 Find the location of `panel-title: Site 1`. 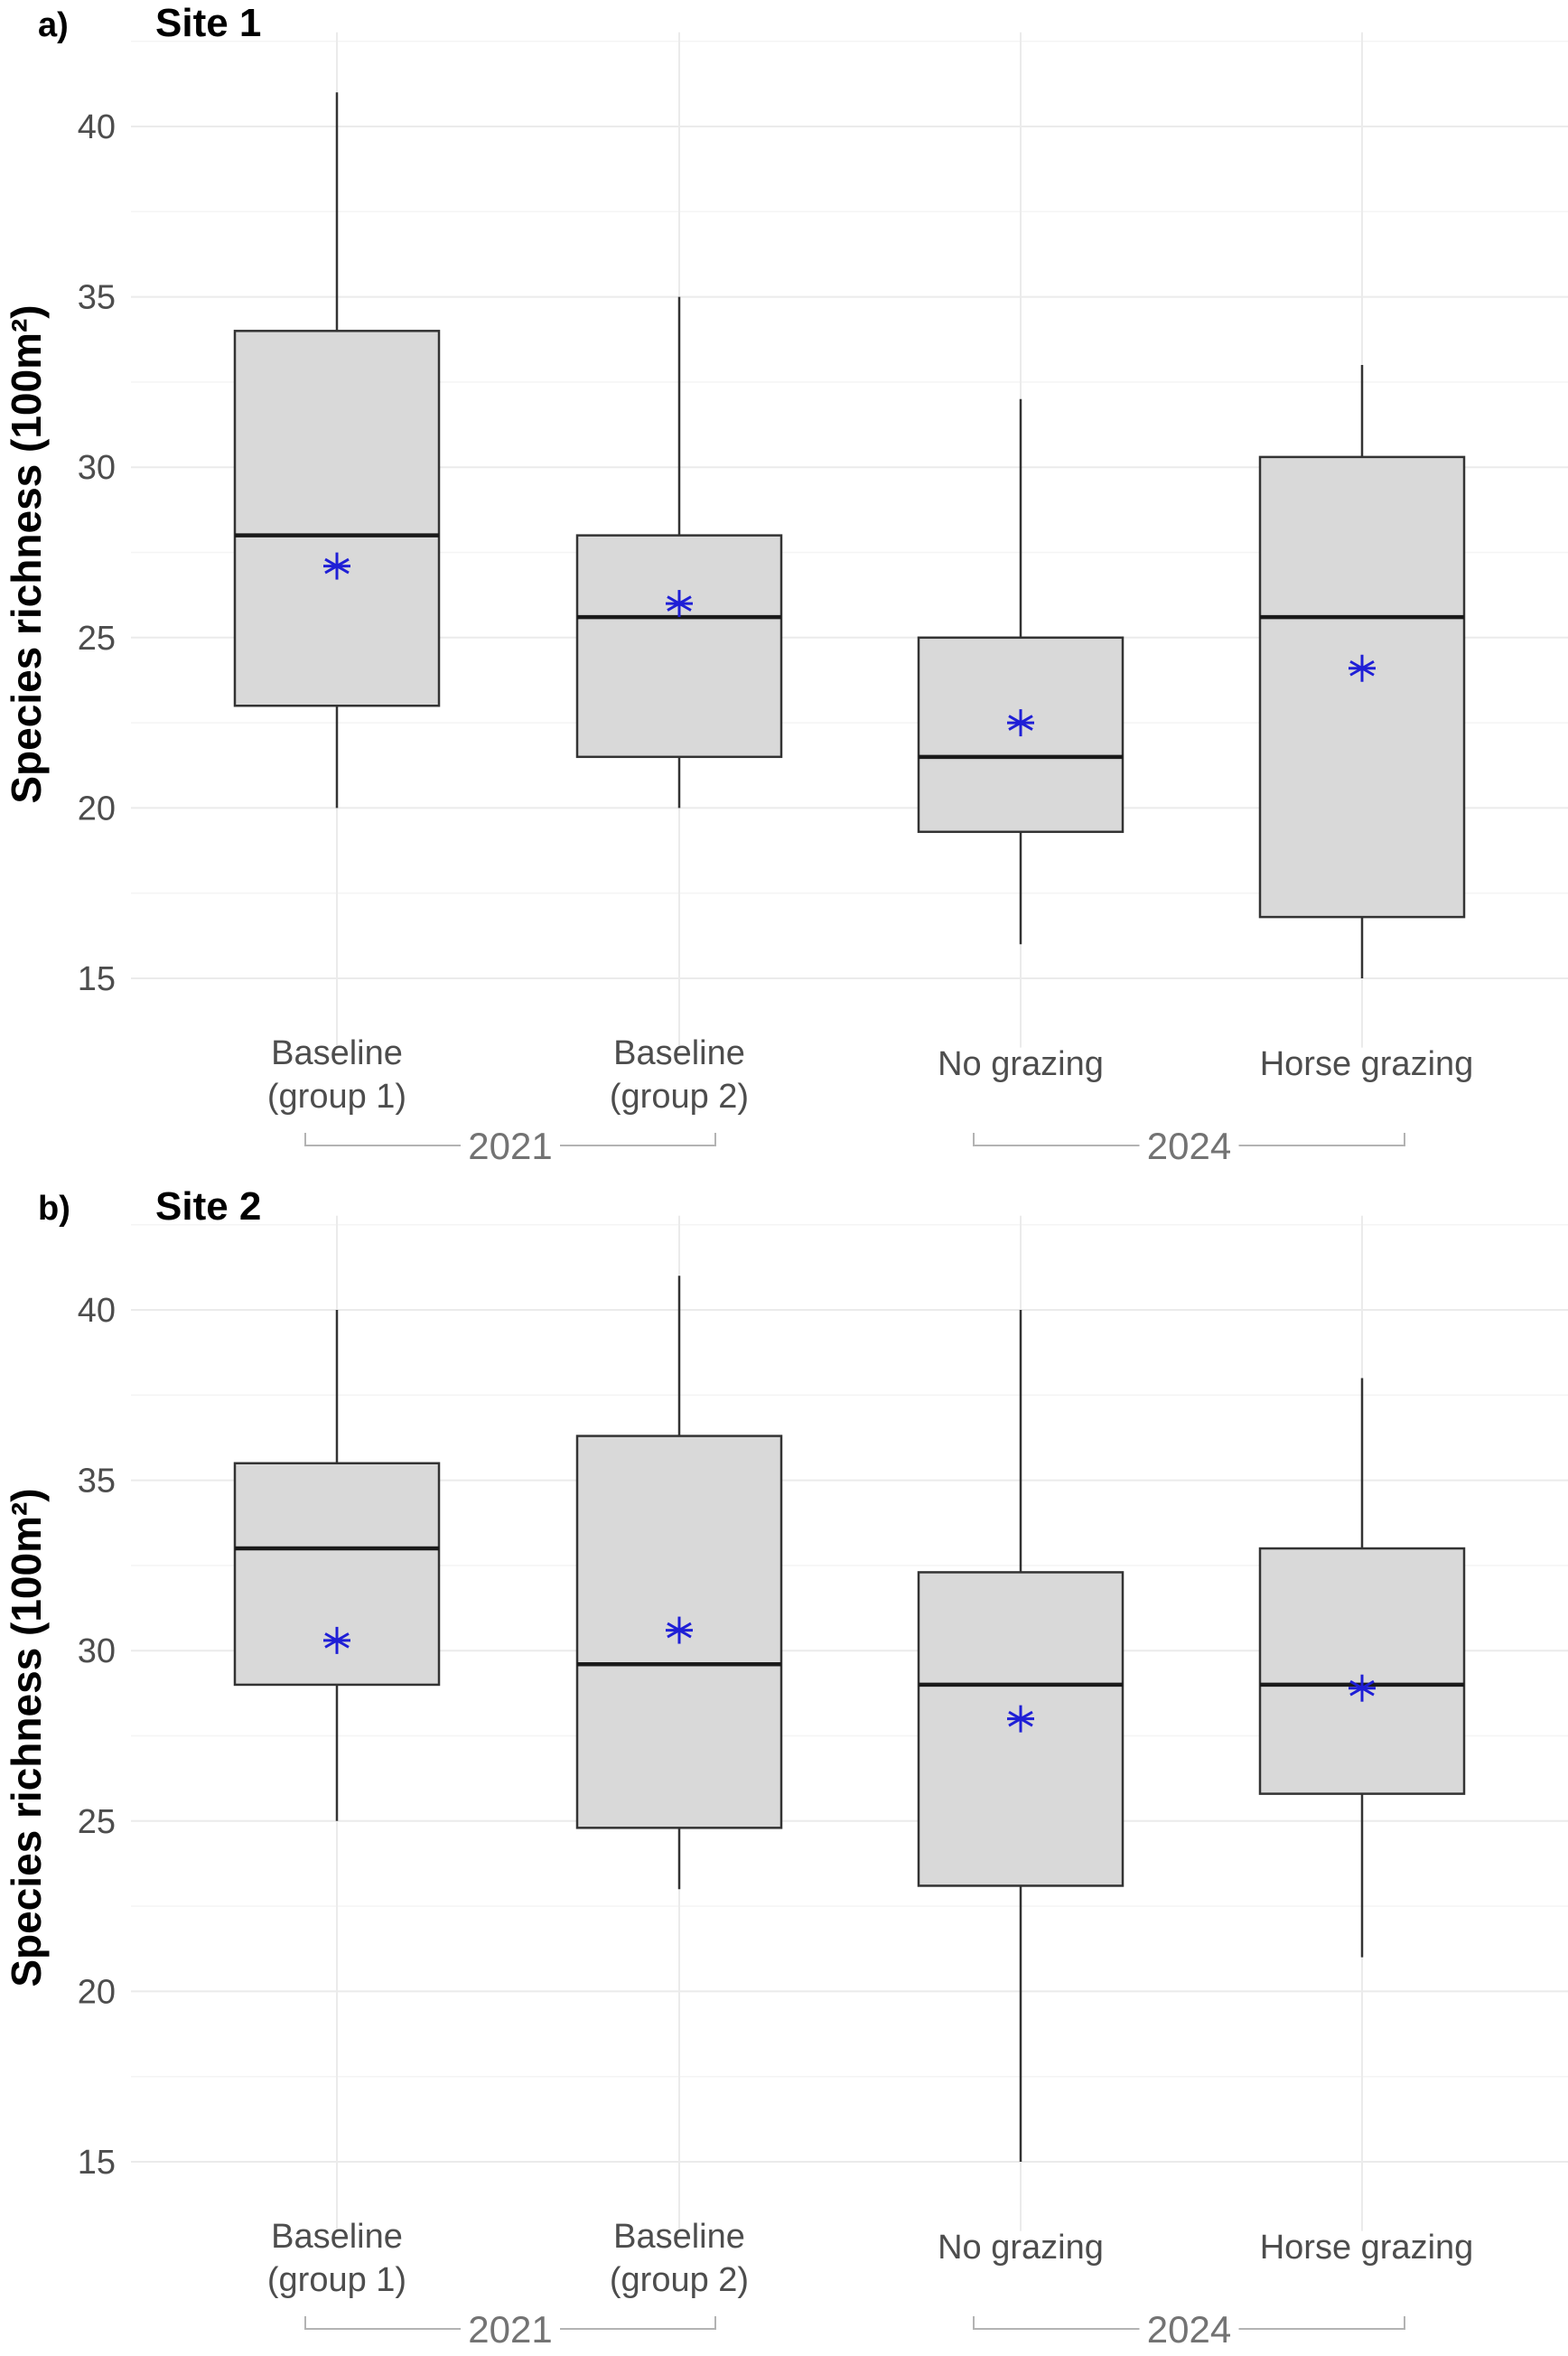

panel-title: Site 1 is located at coordinates (208, 23).